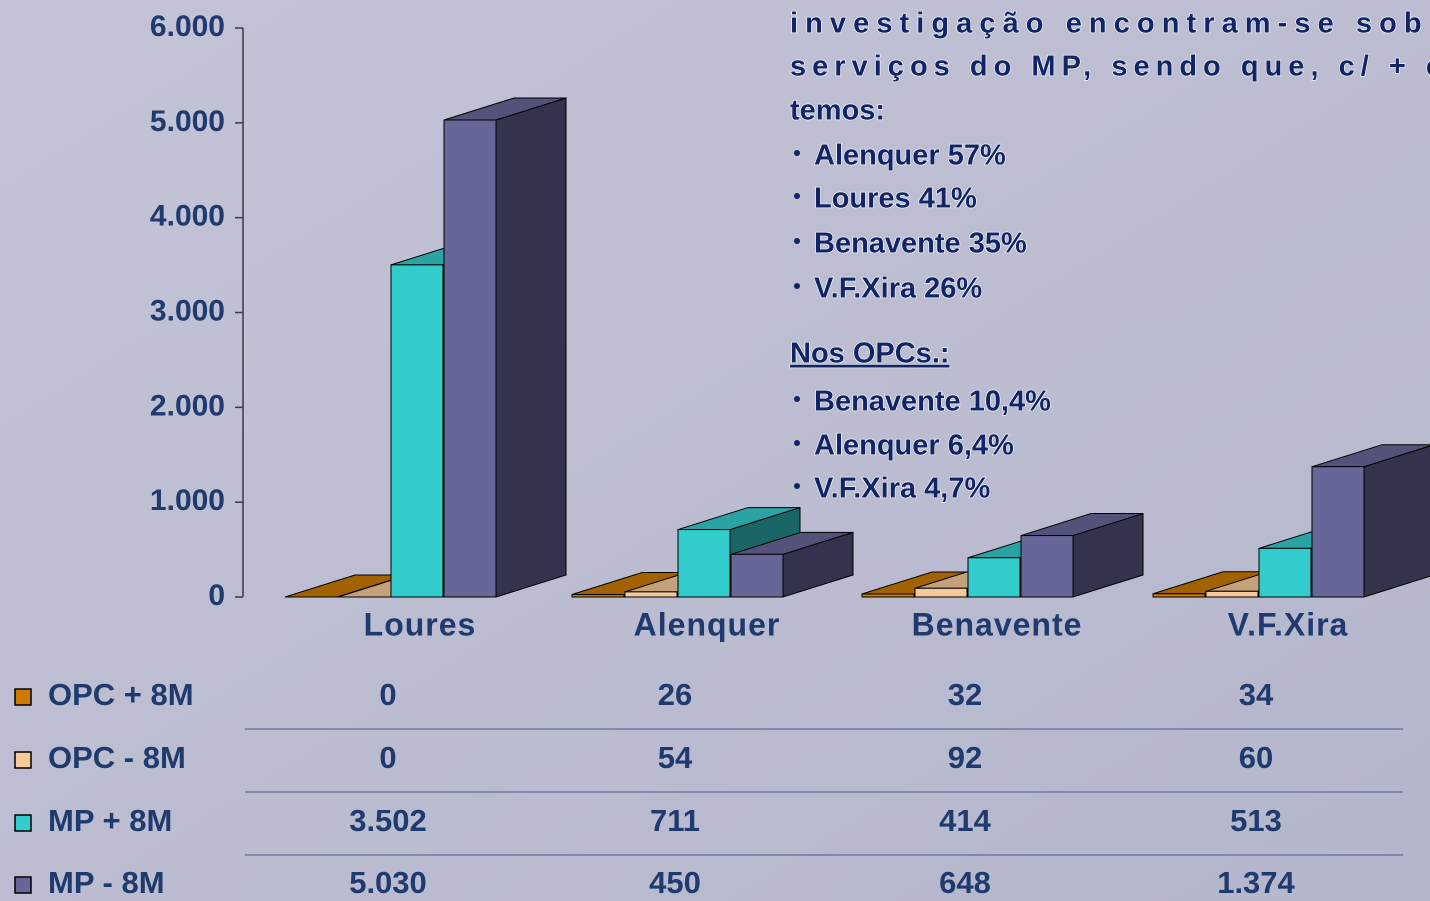 The height and width of the screenshot is (901, 1430). Describe the element at coordinates (932, 402) in the screenshot. I see `annotation: Benavente 10,4%` at that location.